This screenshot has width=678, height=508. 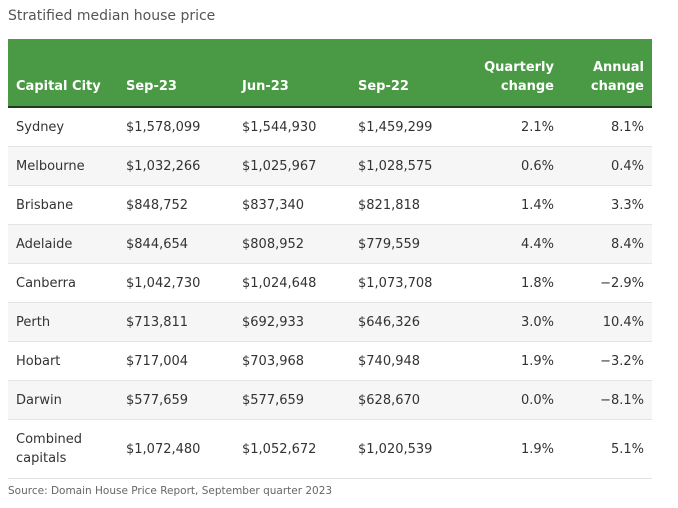 What do you see at coordinates (607, 400) in the screenshot?
I see `cell-annual-change: −8.1%` at bounding box center [607, 400].